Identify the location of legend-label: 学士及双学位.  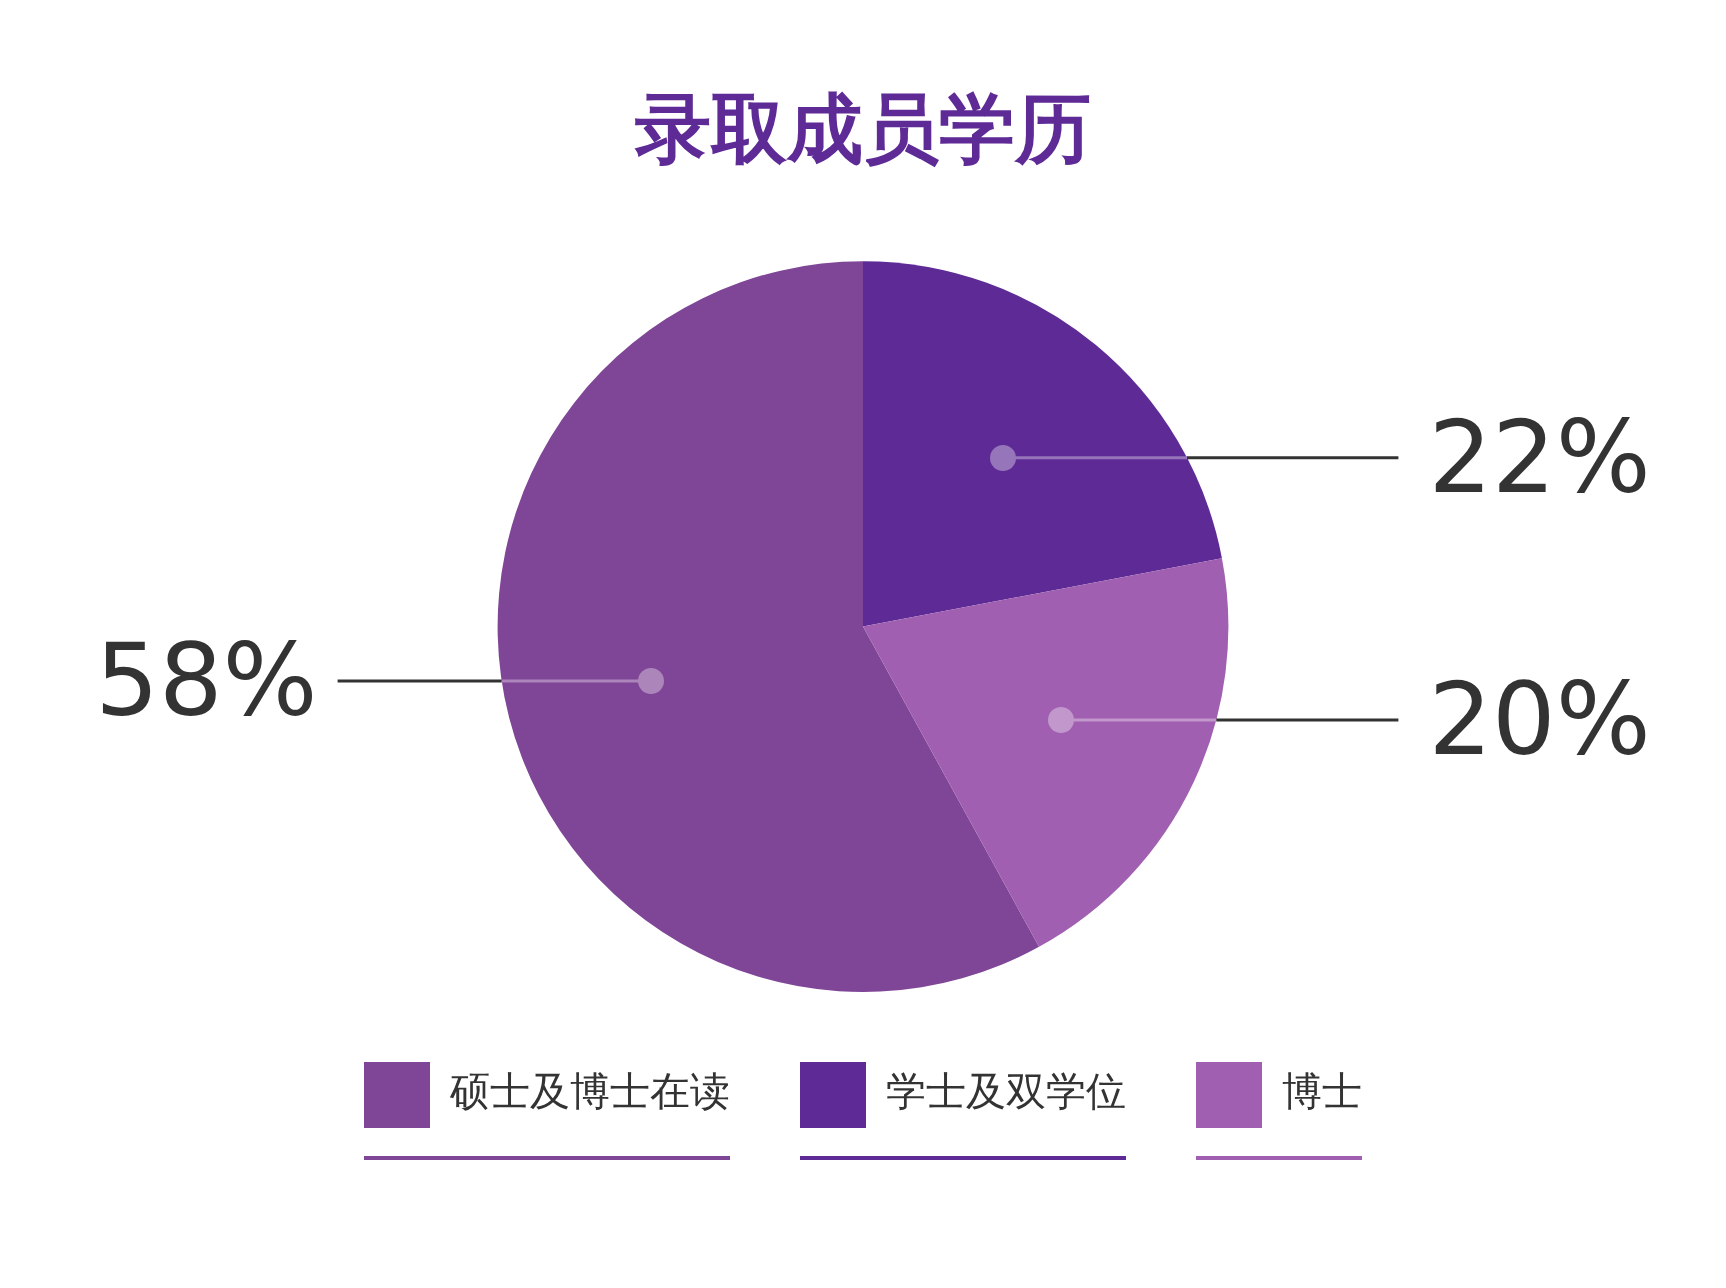
(1006, 1091).